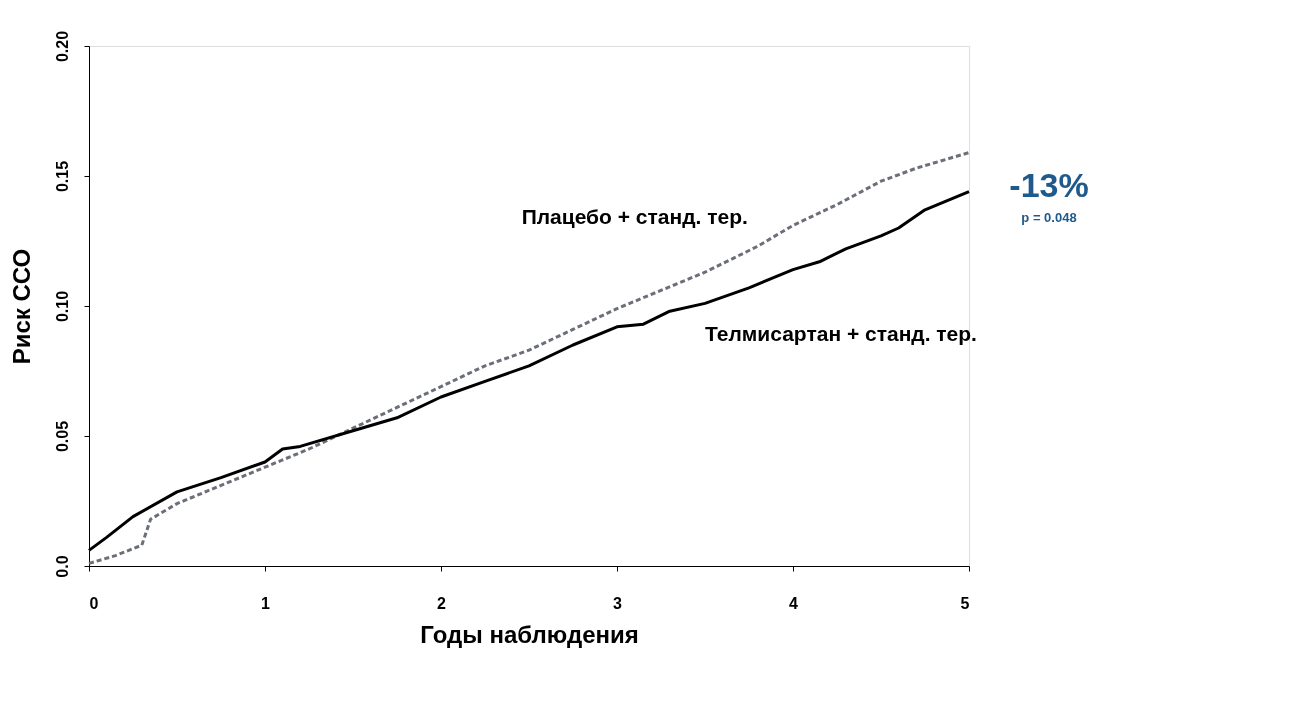 The image size is (1311, 723). What do you see at coordinates (94, 603) in the screenshot?
I see `x-tick-label: 0` at bounding box center [94, 603].